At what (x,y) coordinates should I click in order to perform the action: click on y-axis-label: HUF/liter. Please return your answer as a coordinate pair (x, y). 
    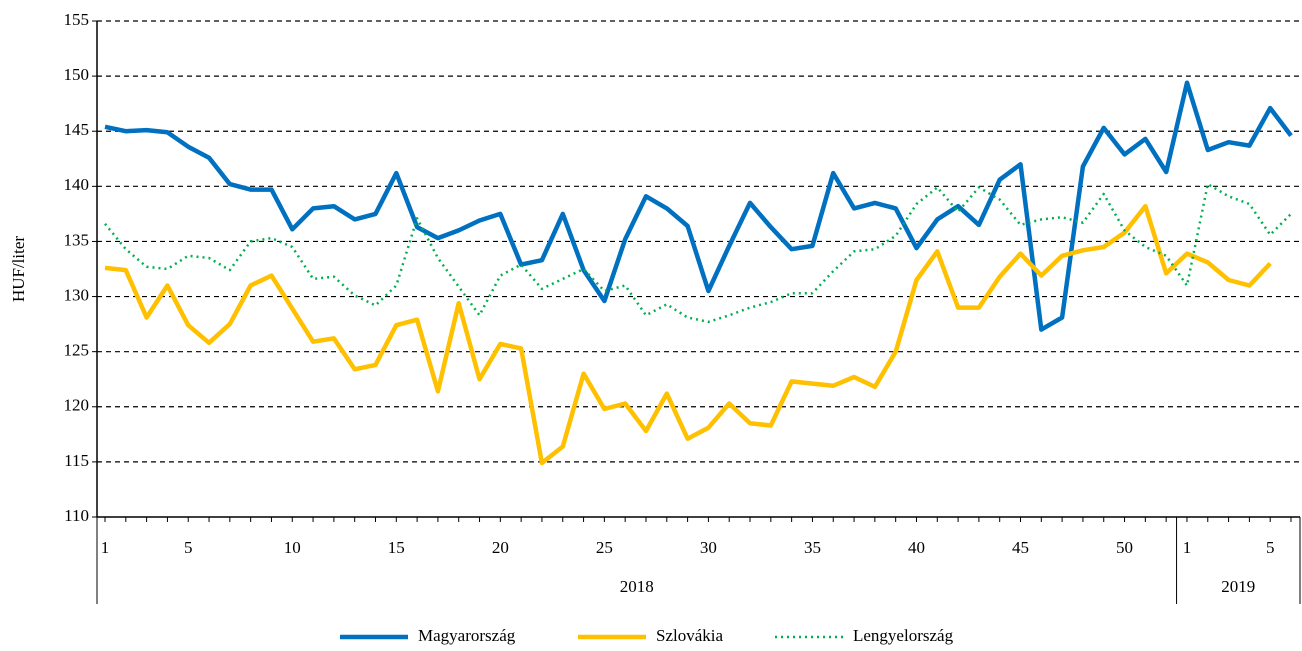
    Looking at the image, I should click on (18, 269).